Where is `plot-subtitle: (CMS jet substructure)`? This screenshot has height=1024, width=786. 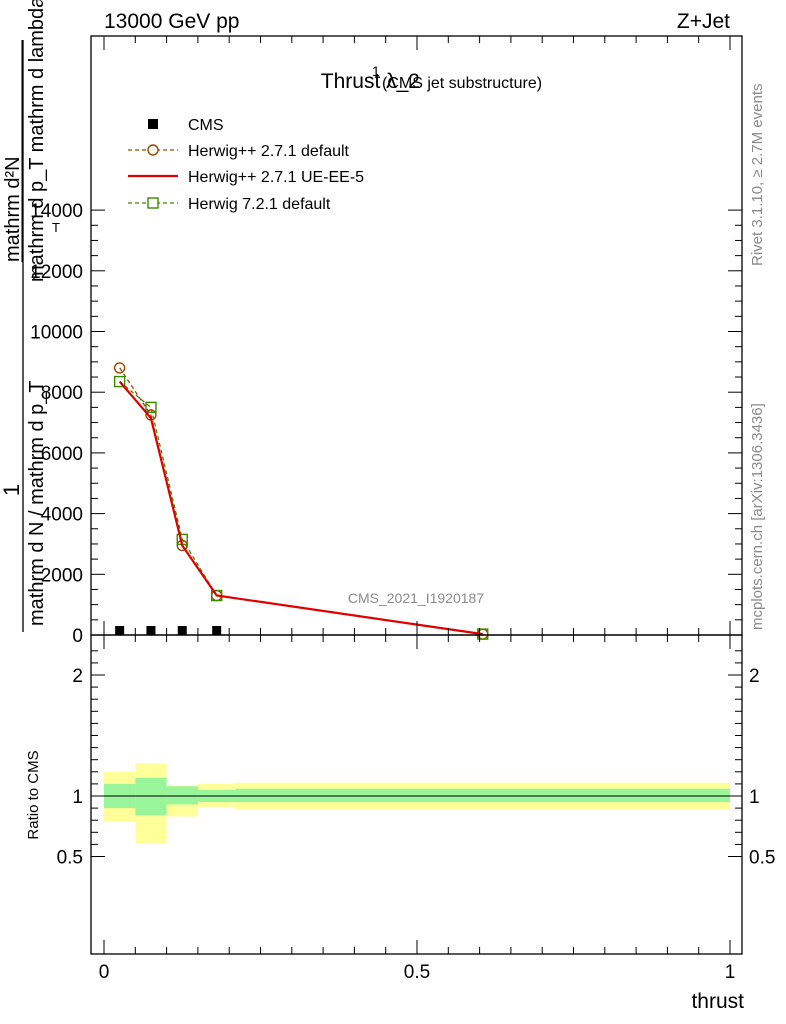
plot-subtitle: (CMS jet substructure) is located at coordinates (462, 83).